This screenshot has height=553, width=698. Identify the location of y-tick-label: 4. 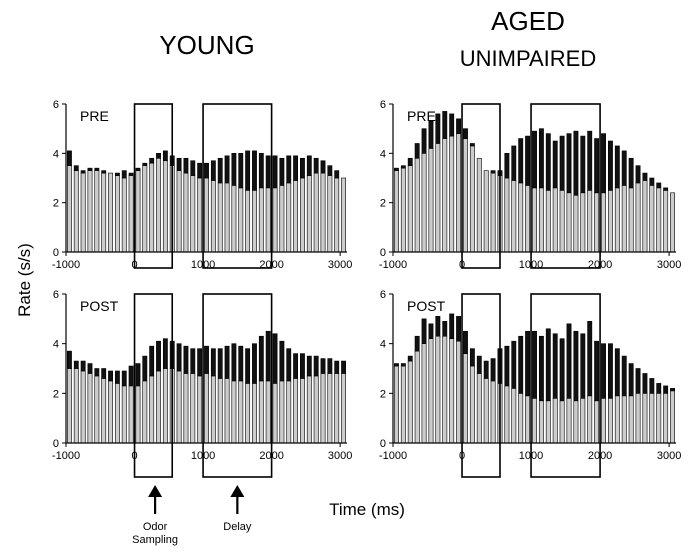
(383, 154).